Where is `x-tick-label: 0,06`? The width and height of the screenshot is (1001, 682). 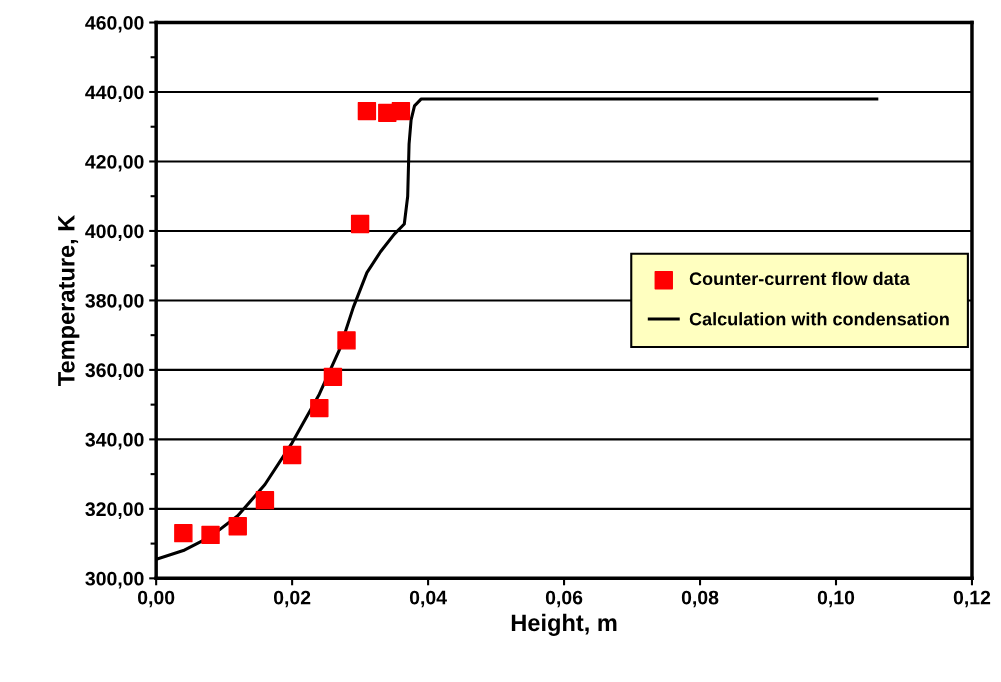
x-tick-label: 0,06 is located at coordinates (564, 599).